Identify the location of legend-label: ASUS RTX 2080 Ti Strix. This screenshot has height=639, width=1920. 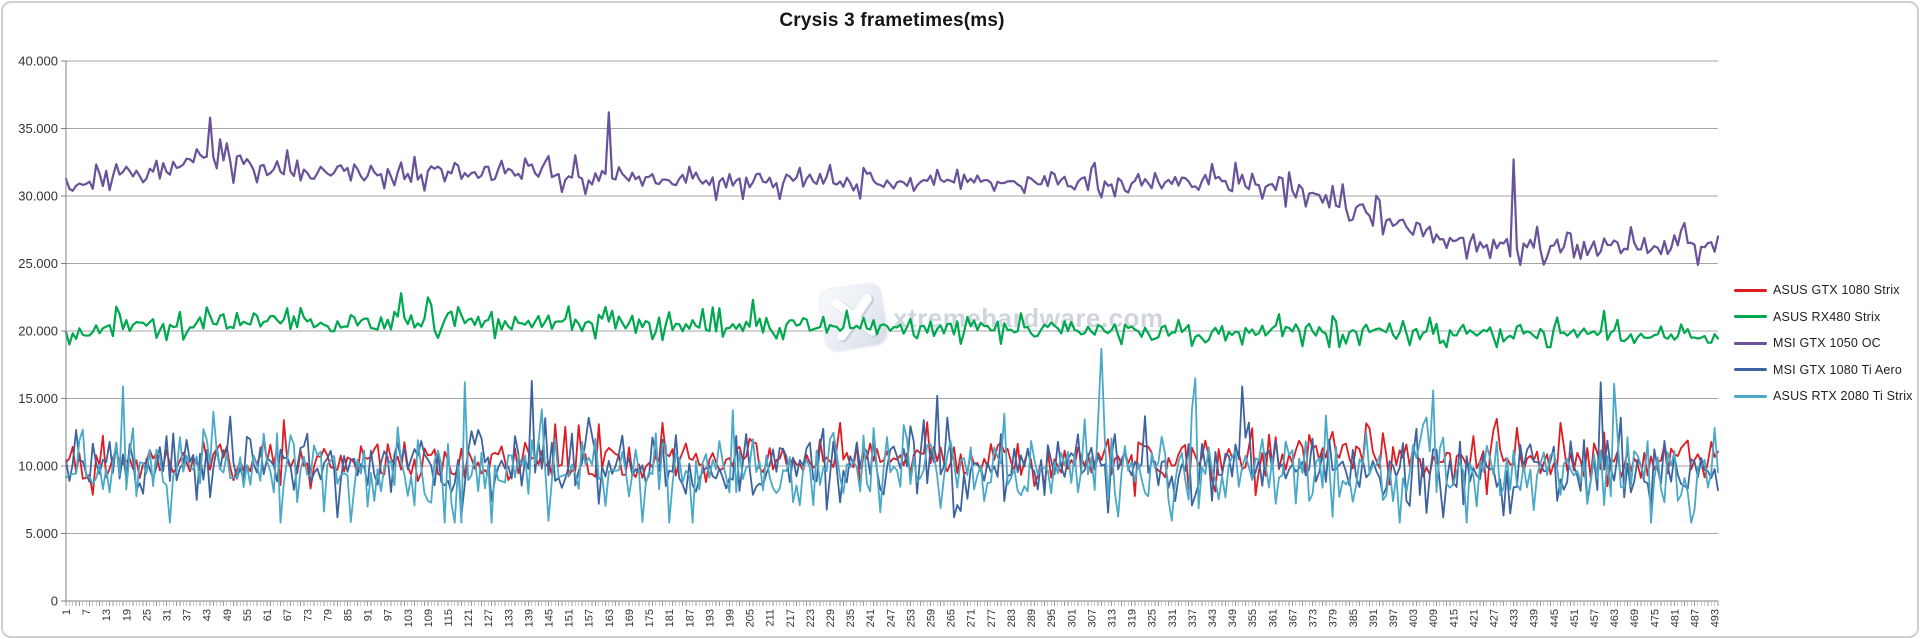
(1843, 396).